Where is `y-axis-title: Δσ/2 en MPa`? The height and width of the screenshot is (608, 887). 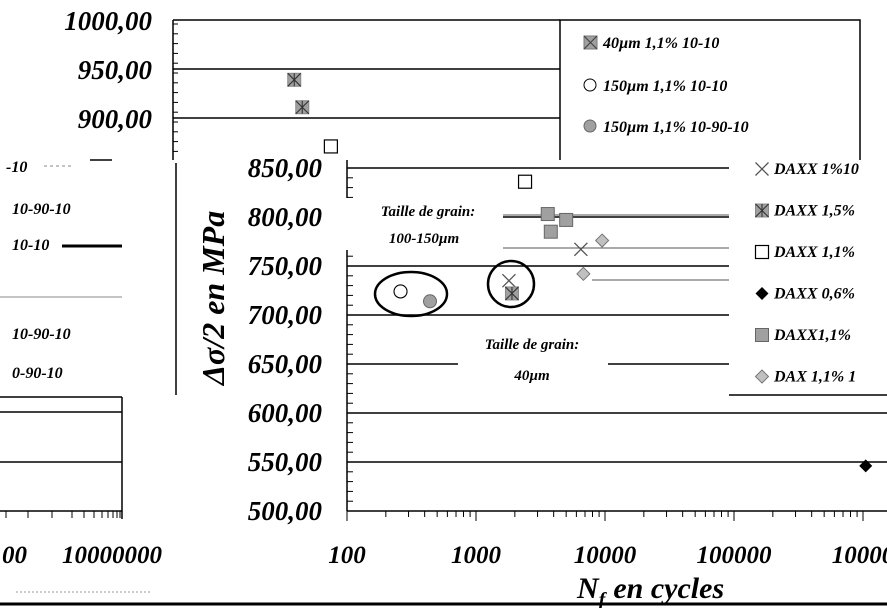
y-axis-title: Δσ/2 en MPa is located at coordinates (213, 299).